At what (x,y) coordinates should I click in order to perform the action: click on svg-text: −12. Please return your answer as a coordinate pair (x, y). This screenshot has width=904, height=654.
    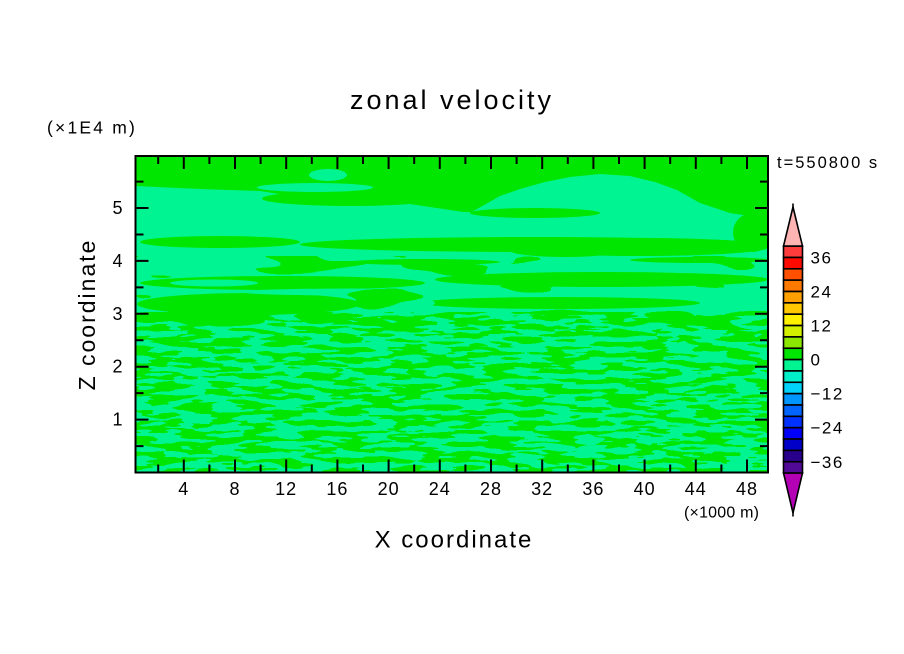
    Looking at the image, I should click on (827, 394).